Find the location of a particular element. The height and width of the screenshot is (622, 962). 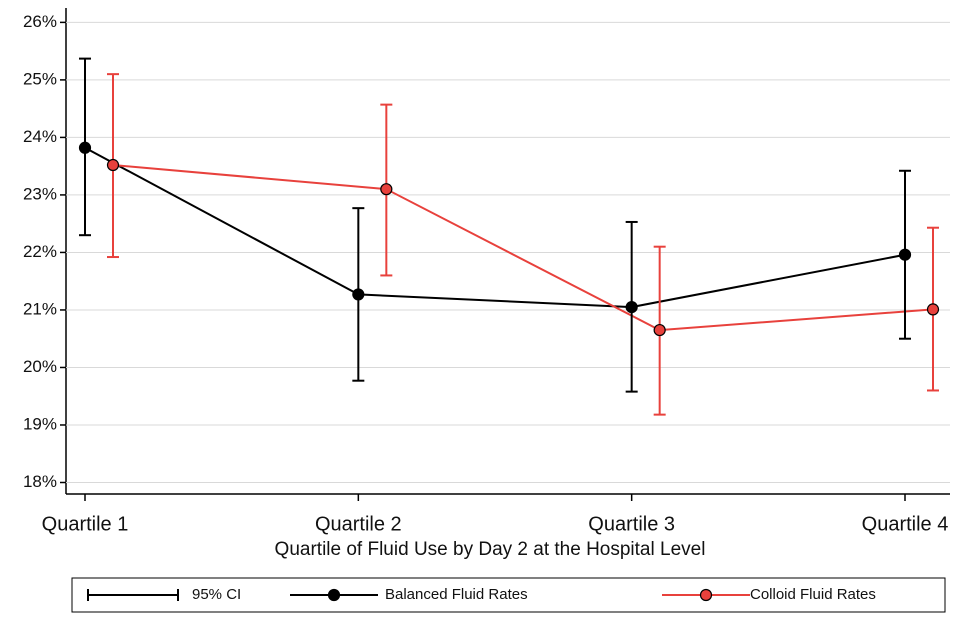

legend-box is located at coordinates (508, 595).